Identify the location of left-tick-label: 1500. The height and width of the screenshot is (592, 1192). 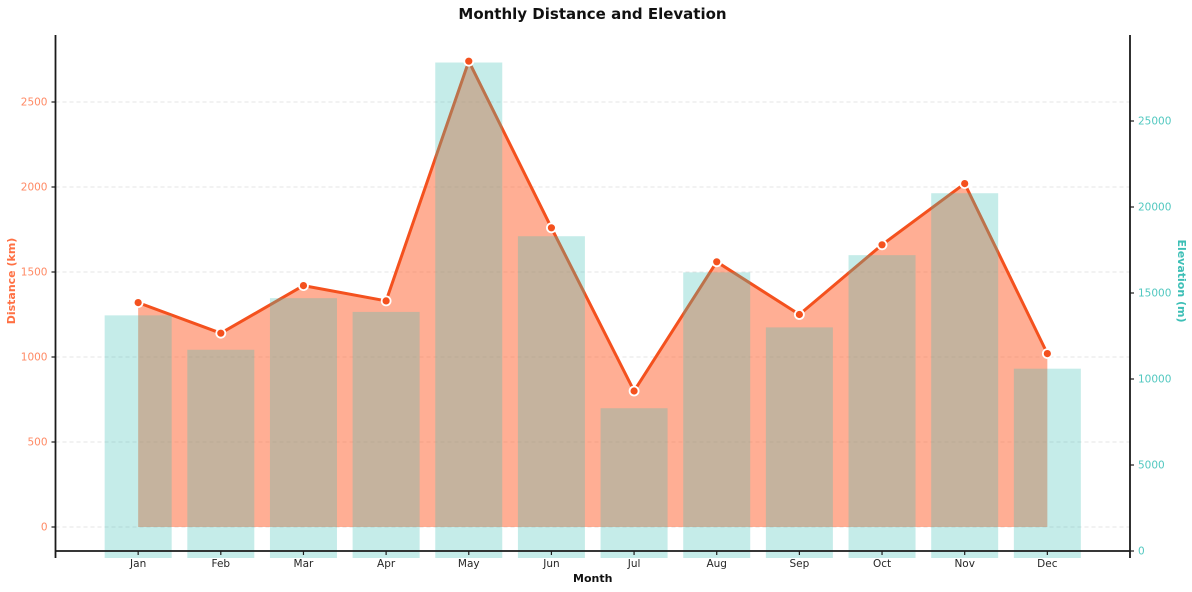
(34, 273).